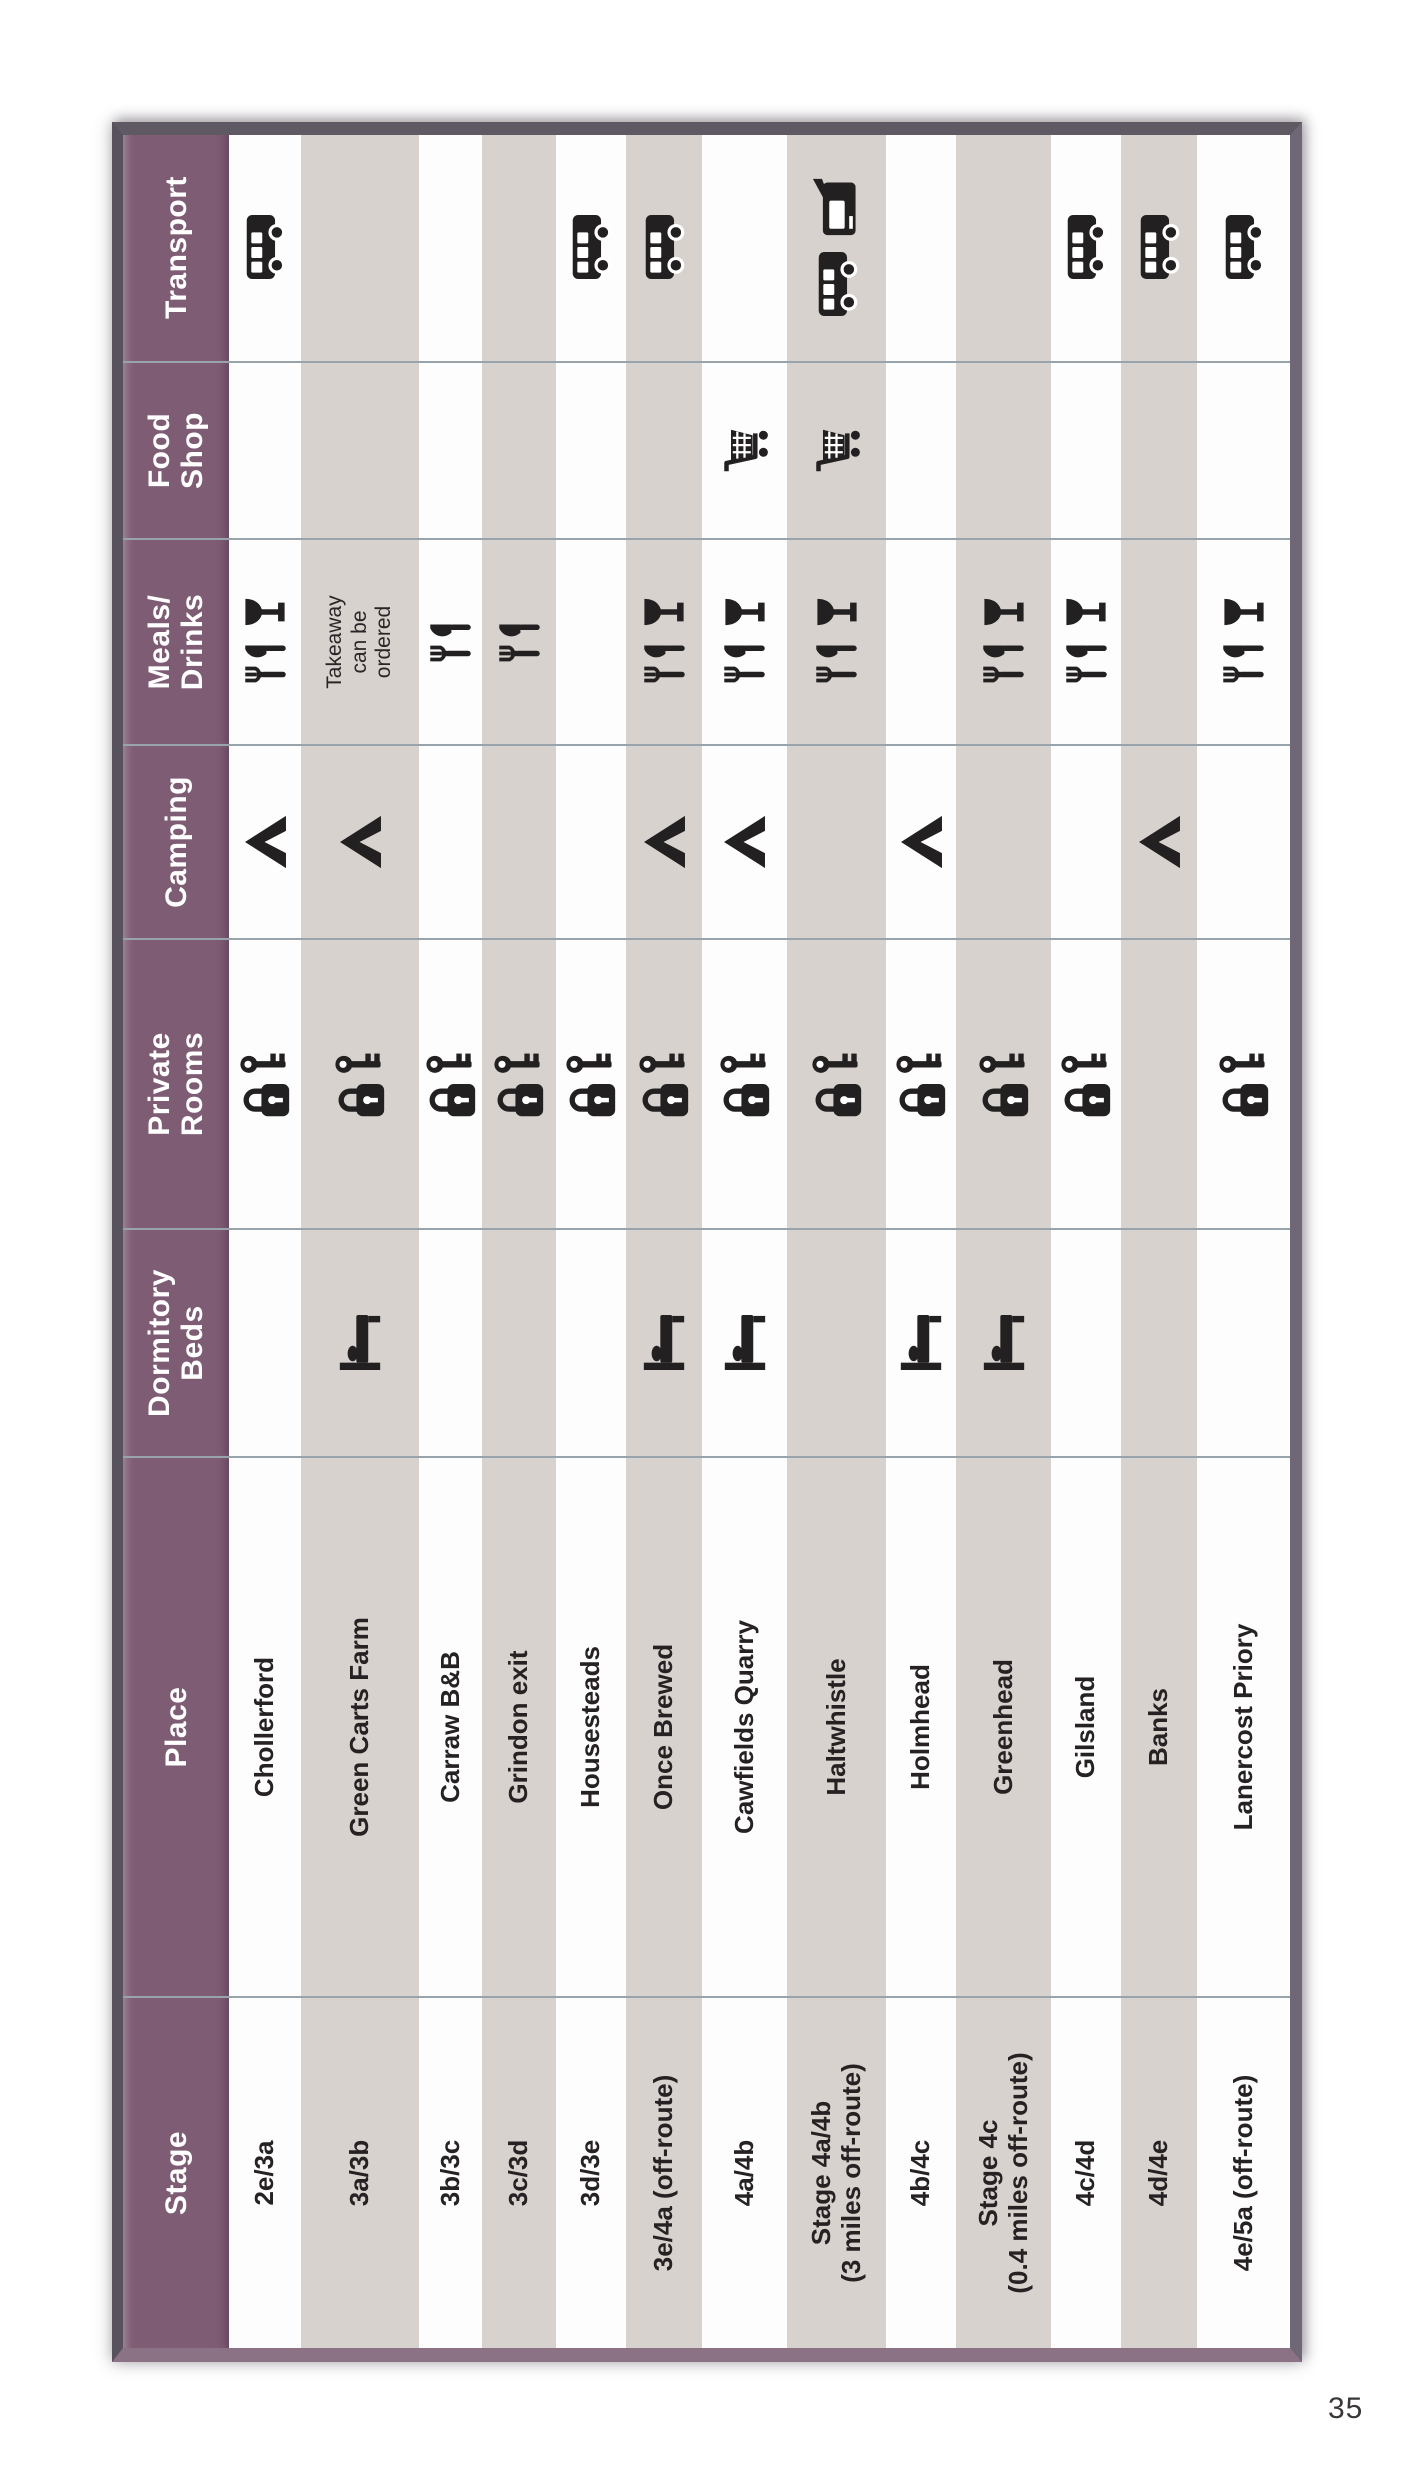 The image size is (1418, 2481). What do you see at coordinates (744, 643) in the screenshot?
I see `cell-meals-row7` at bounding box center [744, 643].